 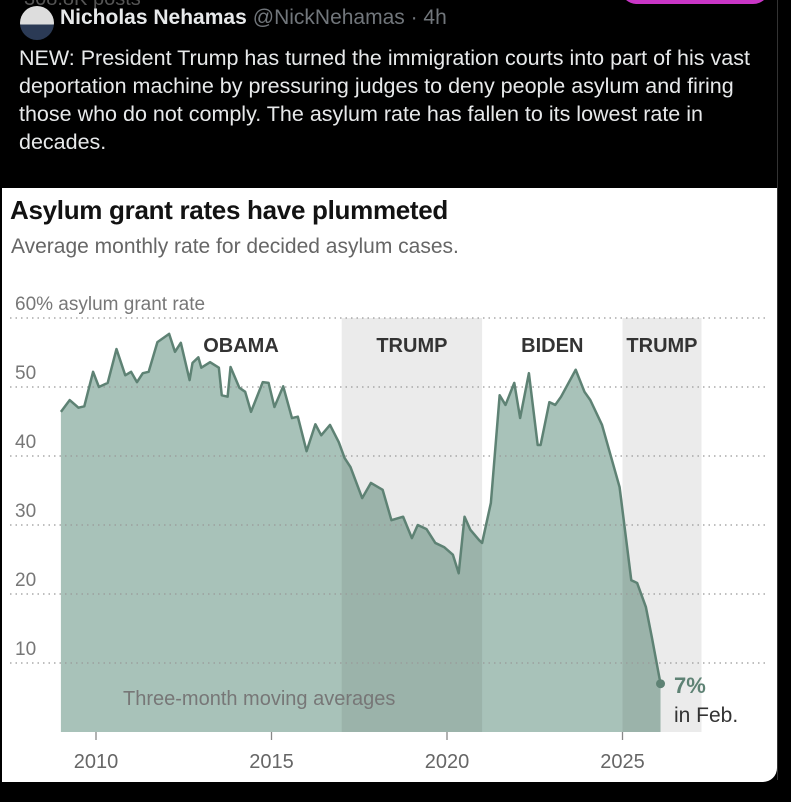 I want to click on timeline-divider, so click(x=777, y=390).